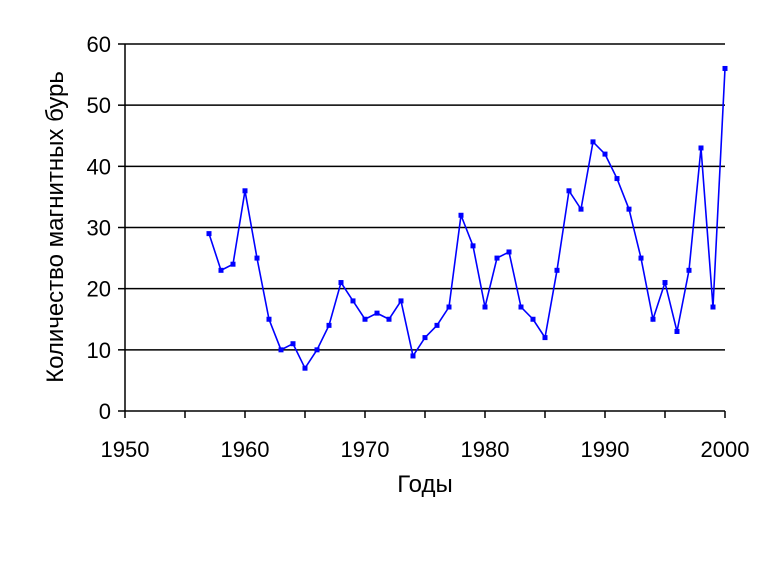 This screenshot has height=574, width=767. I want to click on x-axis-title: Годы, so click(424, 484).